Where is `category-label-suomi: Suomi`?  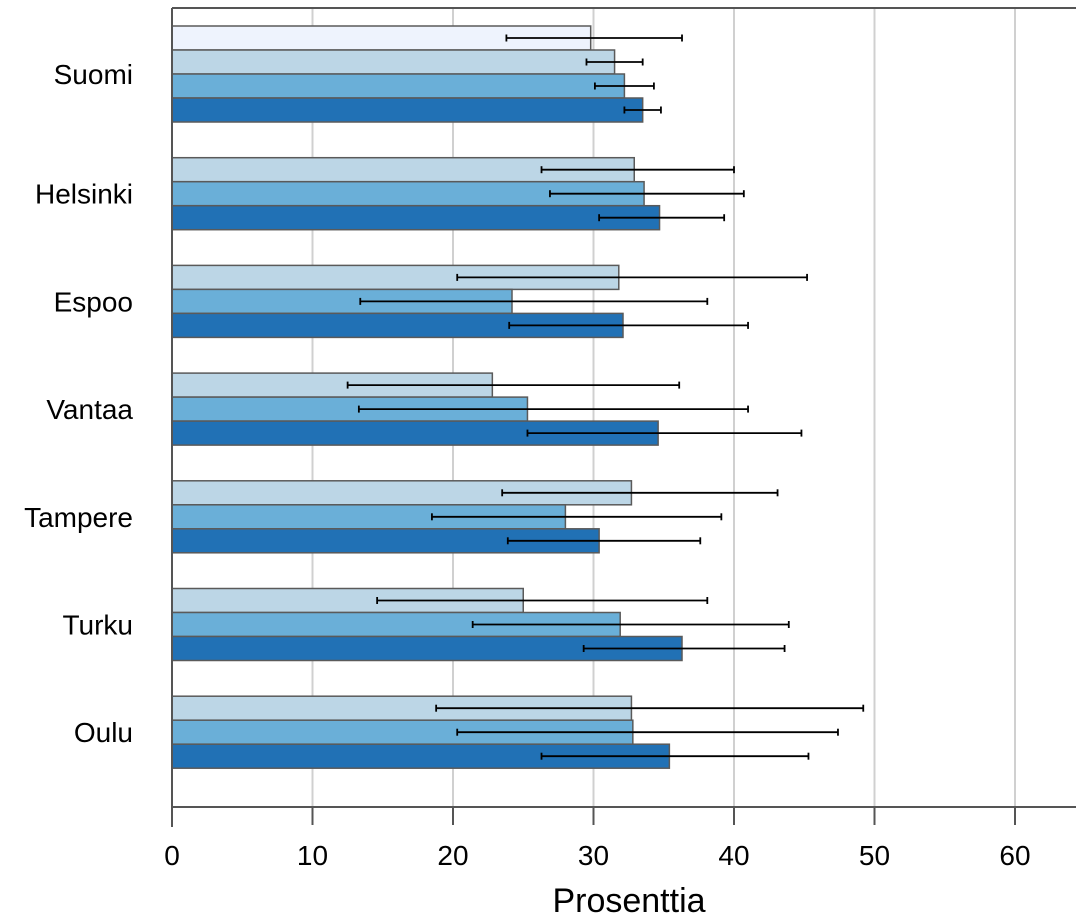
category-label-suomi: Suomi is located at coordinates (93, 74).